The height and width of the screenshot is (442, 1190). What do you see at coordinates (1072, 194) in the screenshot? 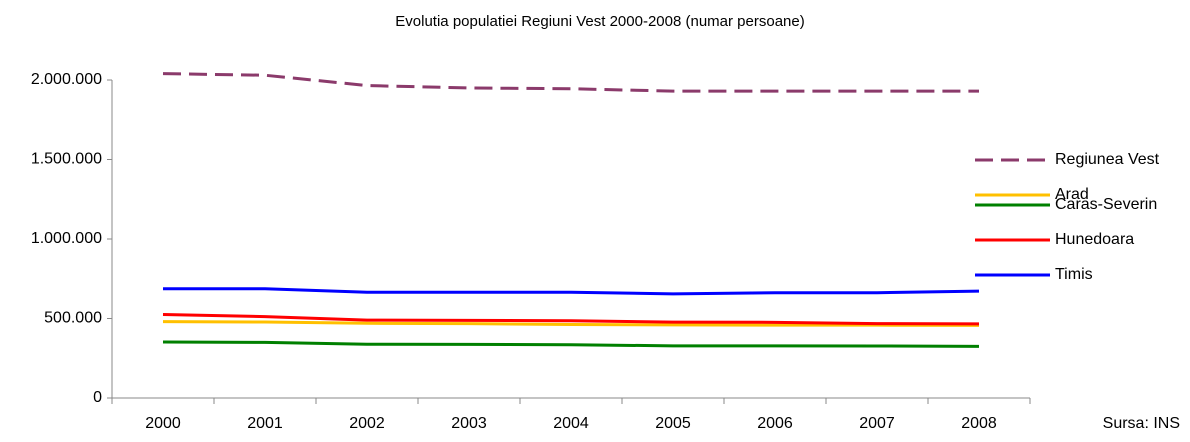
I see `legend-label: Arad` at bounding box center [1072, 194].